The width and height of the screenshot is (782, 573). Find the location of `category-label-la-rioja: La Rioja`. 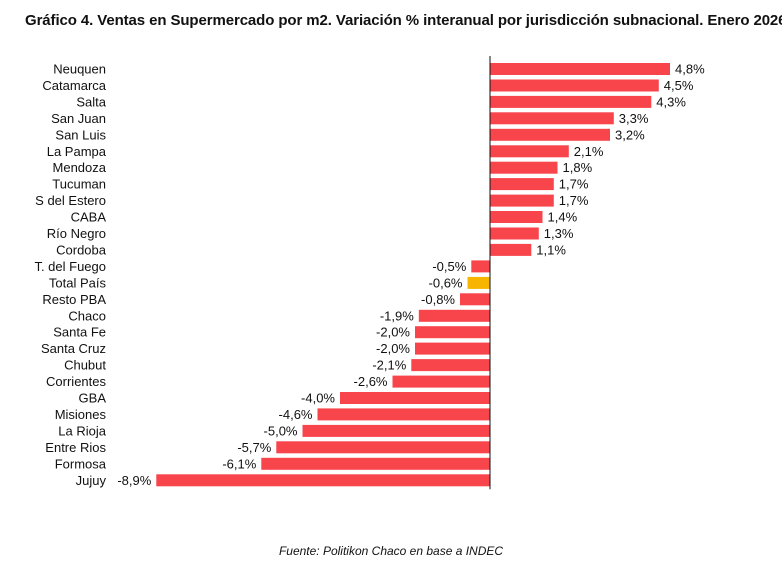

category-label-la-rioja: La Rioja is located at coordinates (82, 430).